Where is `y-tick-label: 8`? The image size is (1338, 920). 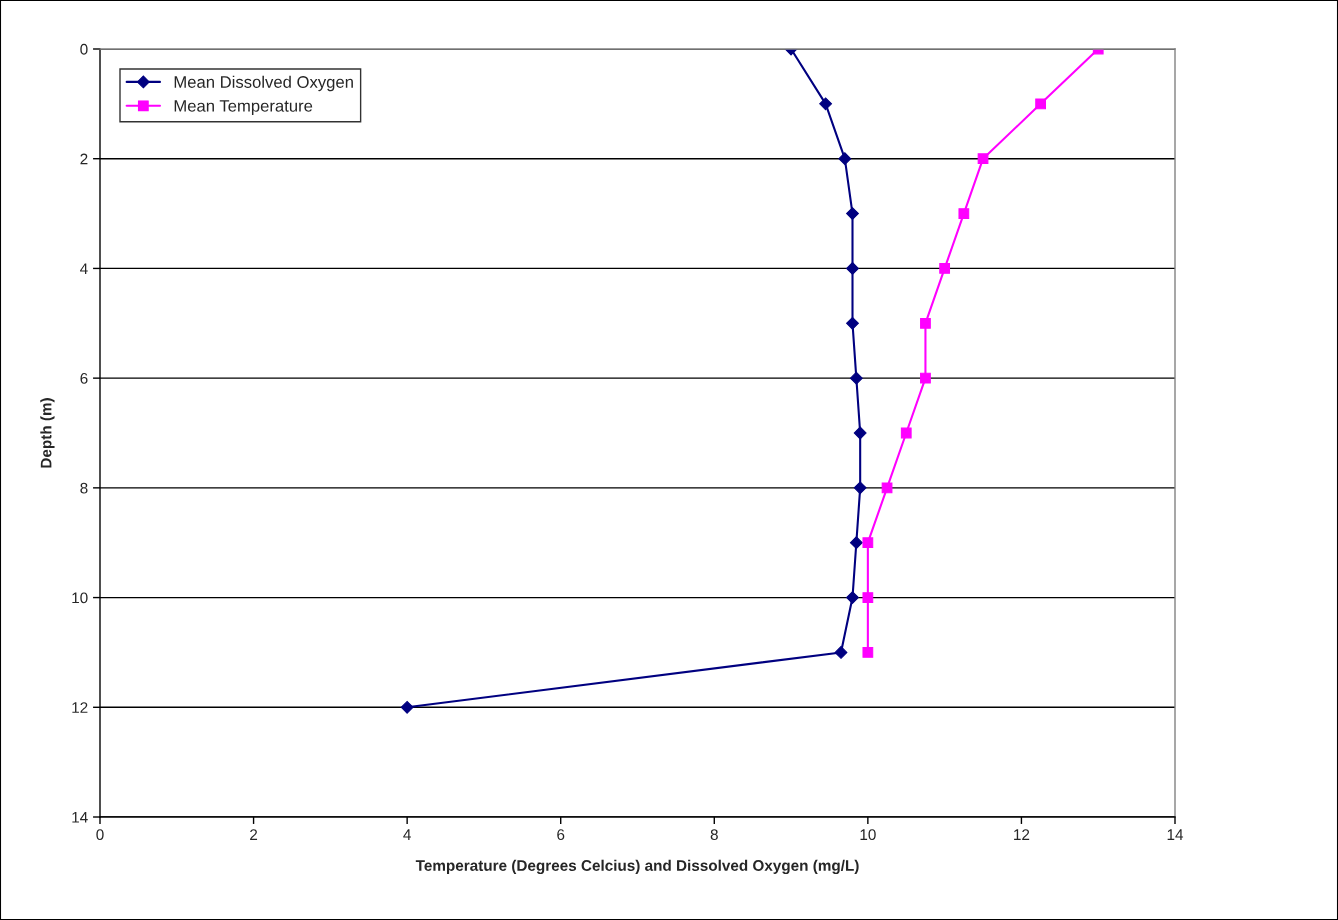 y-tick-label: 8 is located at coordinates (84, 488).